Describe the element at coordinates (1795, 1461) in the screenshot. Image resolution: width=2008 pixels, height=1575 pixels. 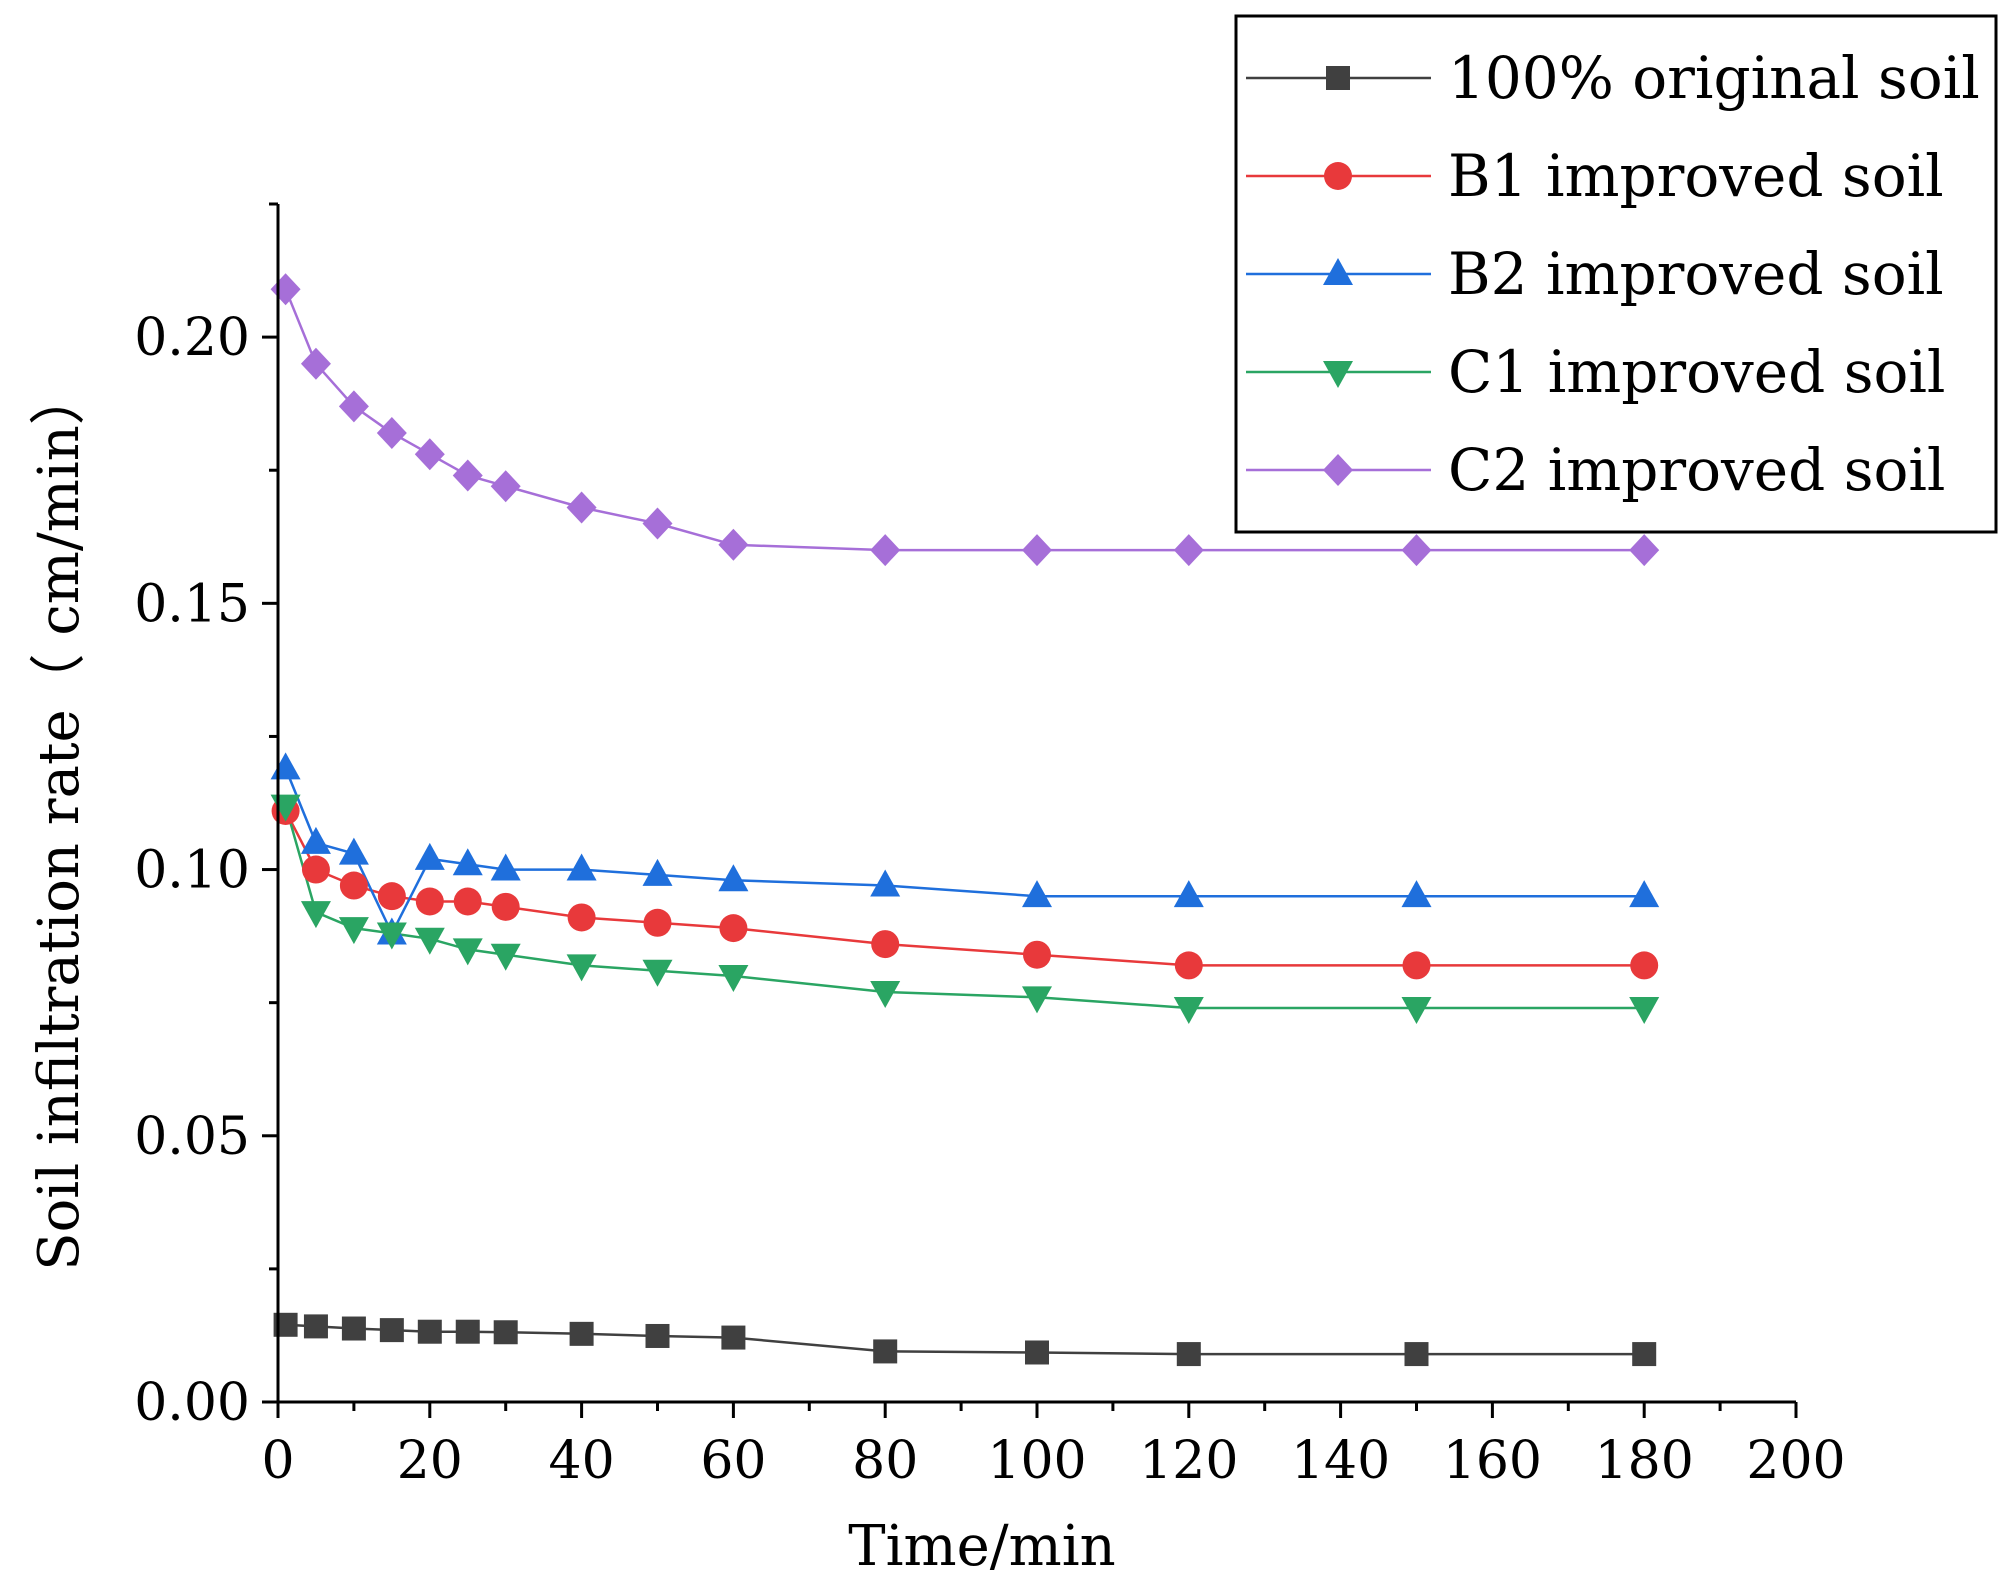
I see `x-tick-label: 200` at that location.